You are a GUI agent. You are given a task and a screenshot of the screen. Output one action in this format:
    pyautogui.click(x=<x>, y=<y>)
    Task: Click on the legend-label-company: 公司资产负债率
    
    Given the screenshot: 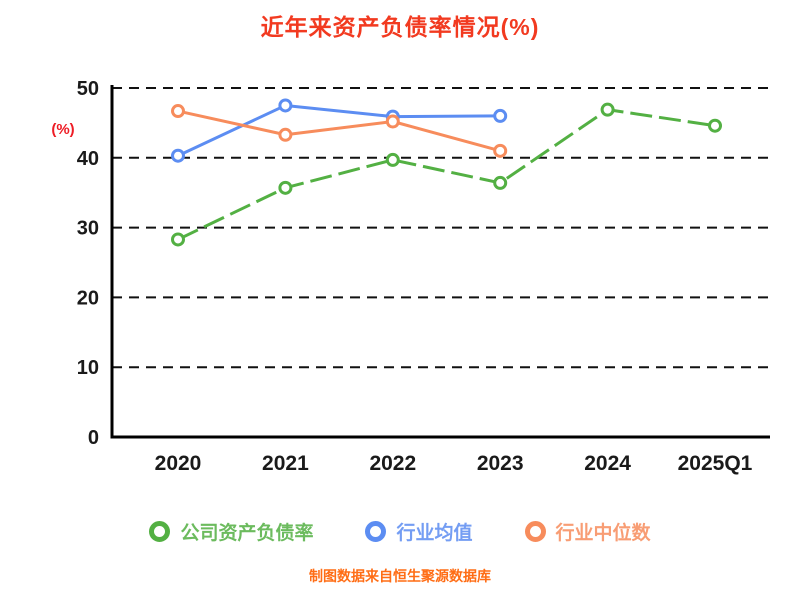 What is the action you would take?
    pyautogui.click(x=247, y=533)
    